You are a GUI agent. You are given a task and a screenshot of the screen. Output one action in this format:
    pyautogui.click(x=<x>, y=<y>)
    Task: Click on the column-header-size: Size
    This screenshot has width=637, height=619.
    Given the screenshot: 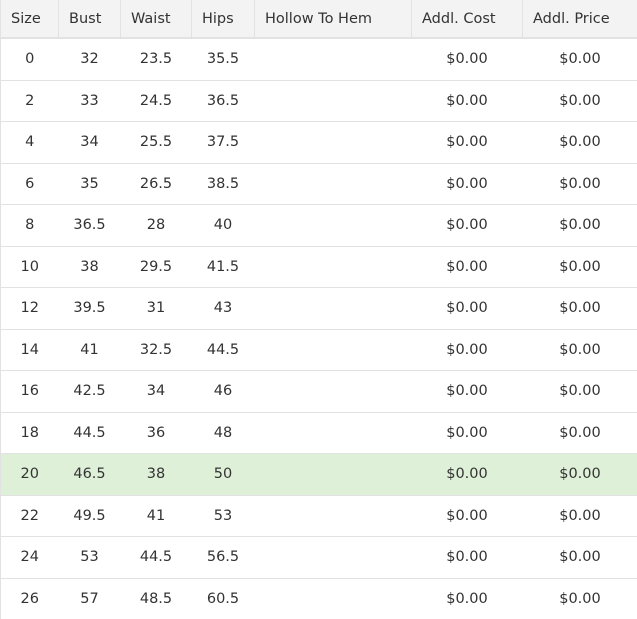 What is the action you would take?
    pyautogui.click(x=30, y=19)
    